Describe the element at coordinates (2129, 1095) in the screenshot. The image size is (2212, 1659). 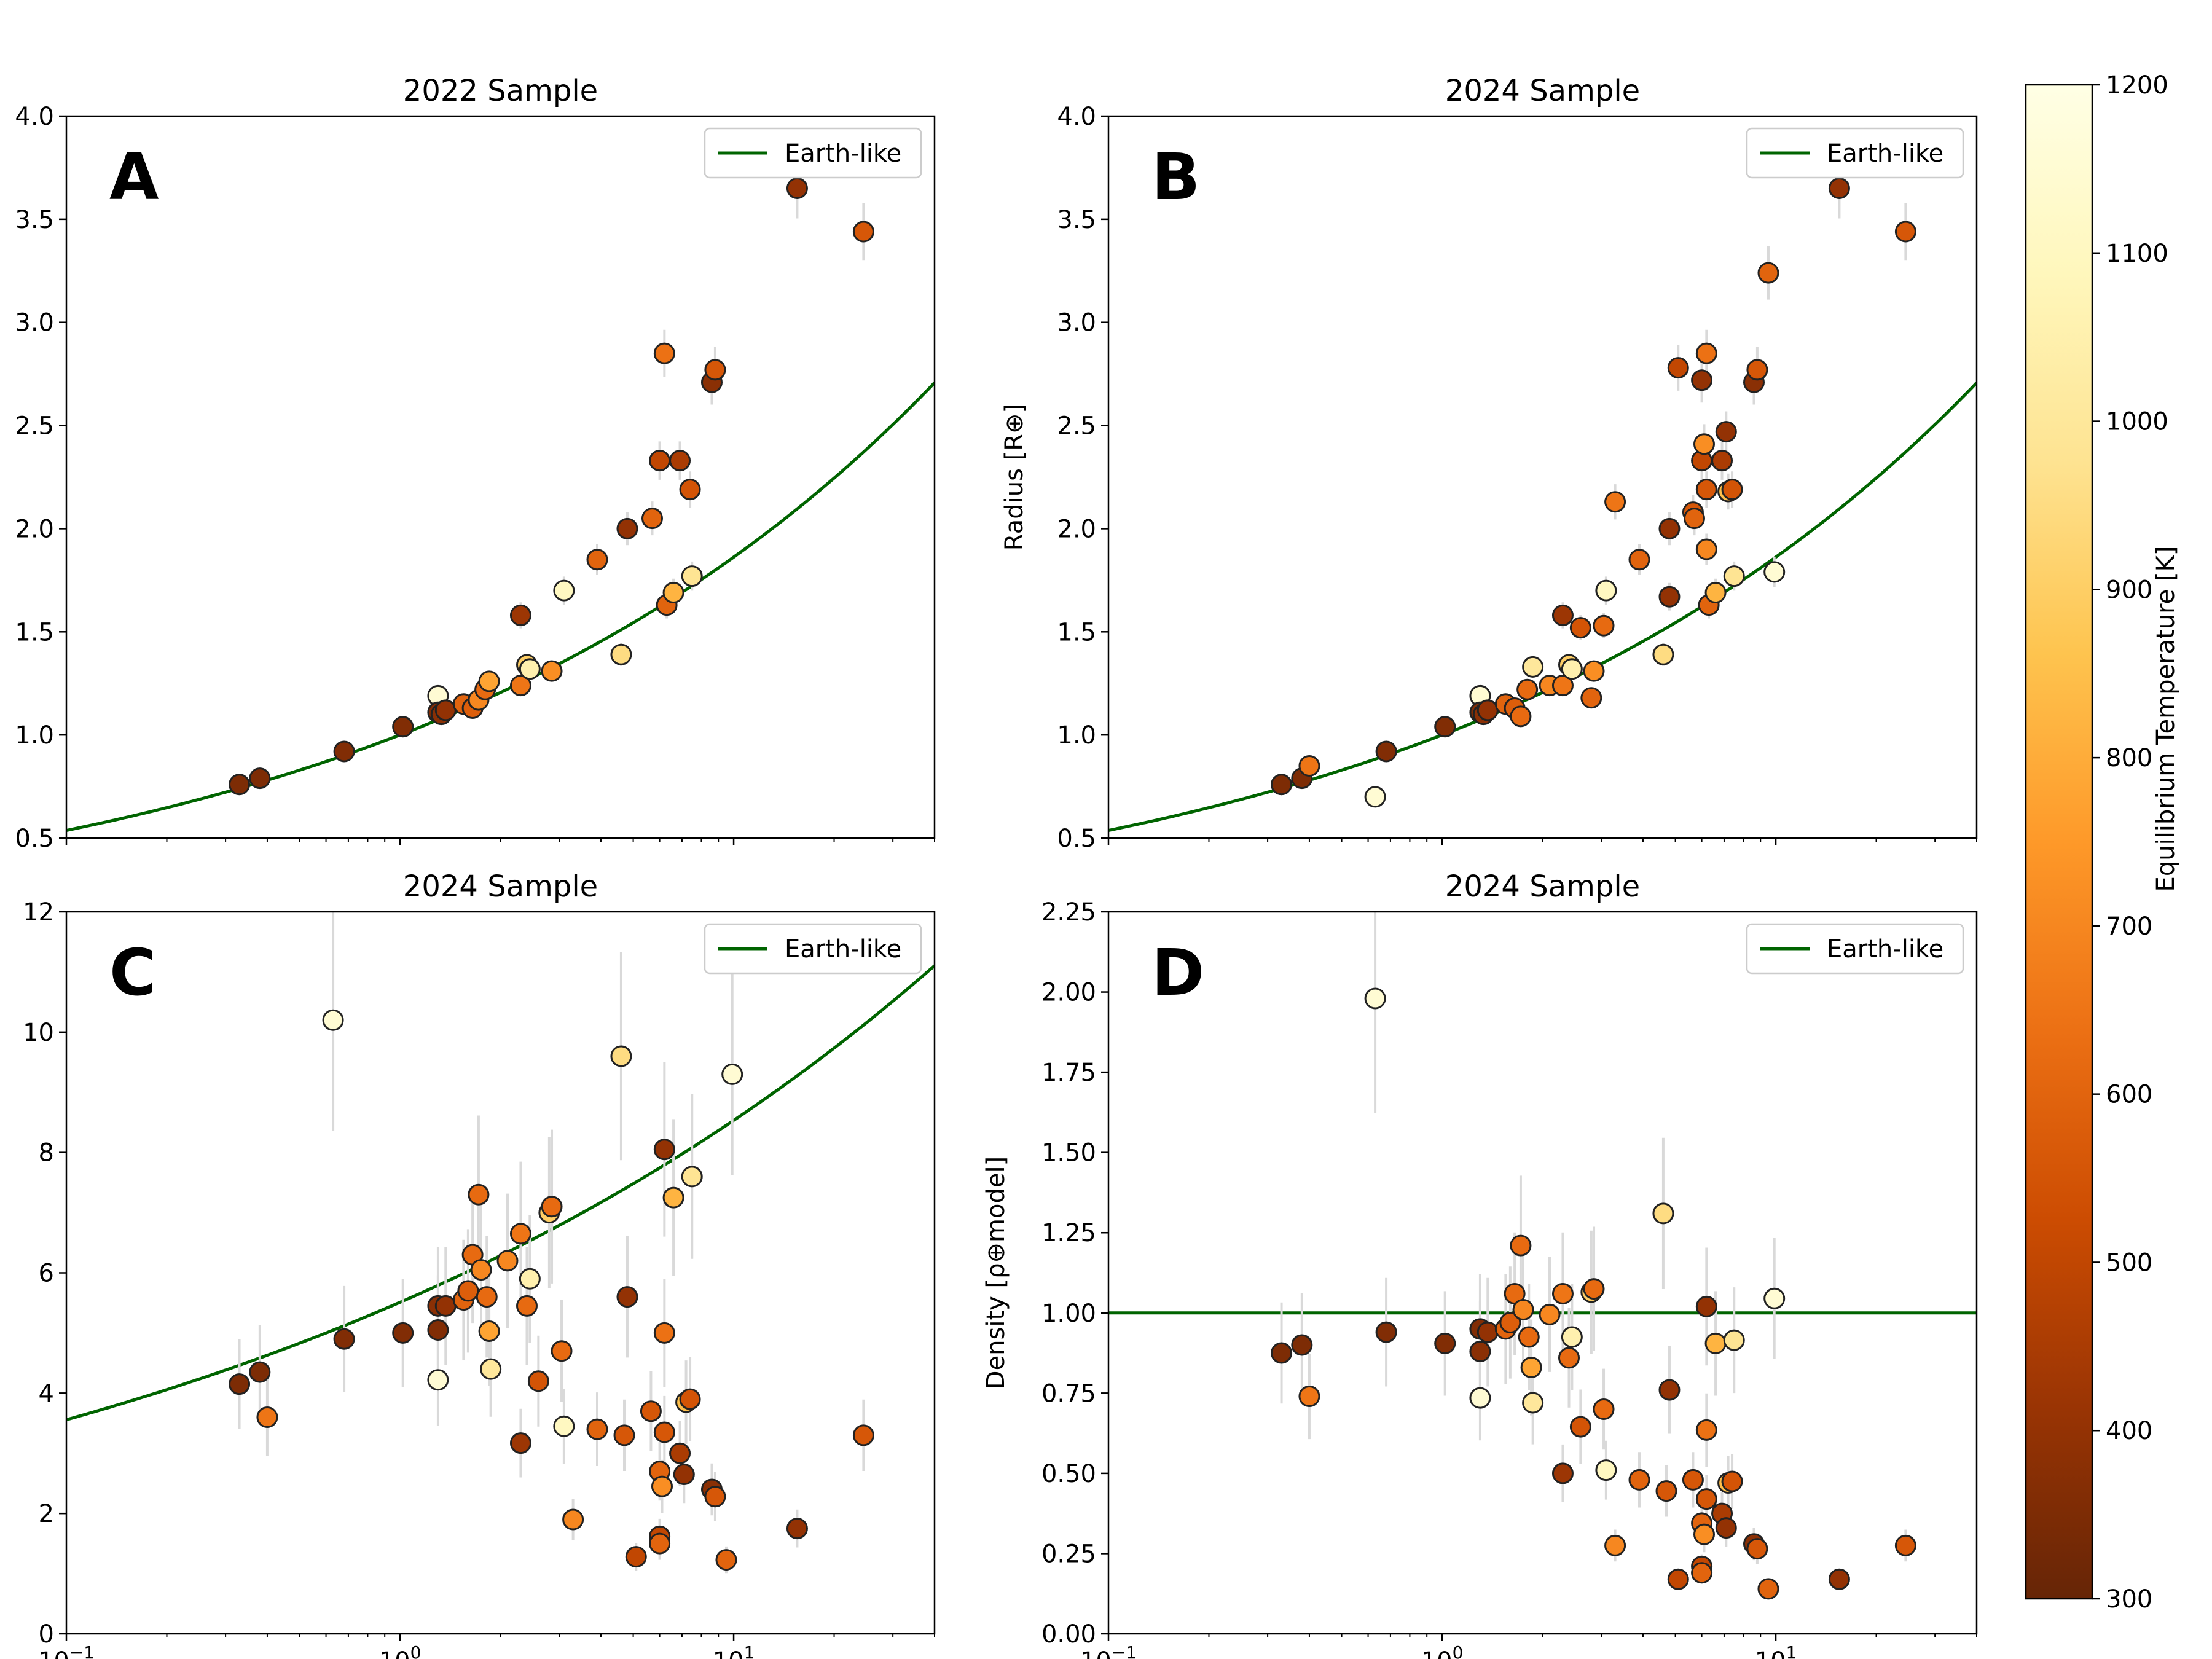
I see `colorbar-tick-label: 600` at that location.